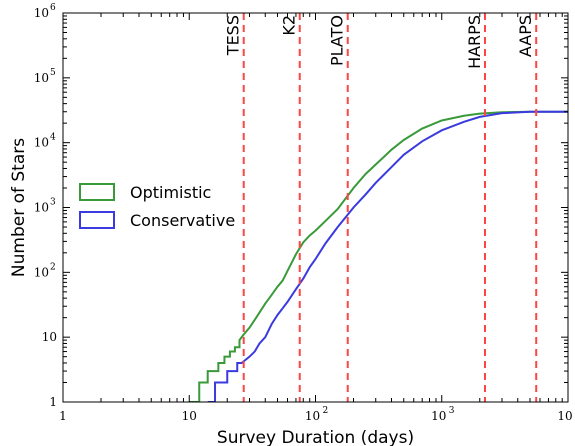 Image resolution: width=575 pixels, height=446 pixels. What do you see at coordinates (233, 35) in the screenshot?
I see `survey-label-tess: TESS` at bounding box center [233, 35].